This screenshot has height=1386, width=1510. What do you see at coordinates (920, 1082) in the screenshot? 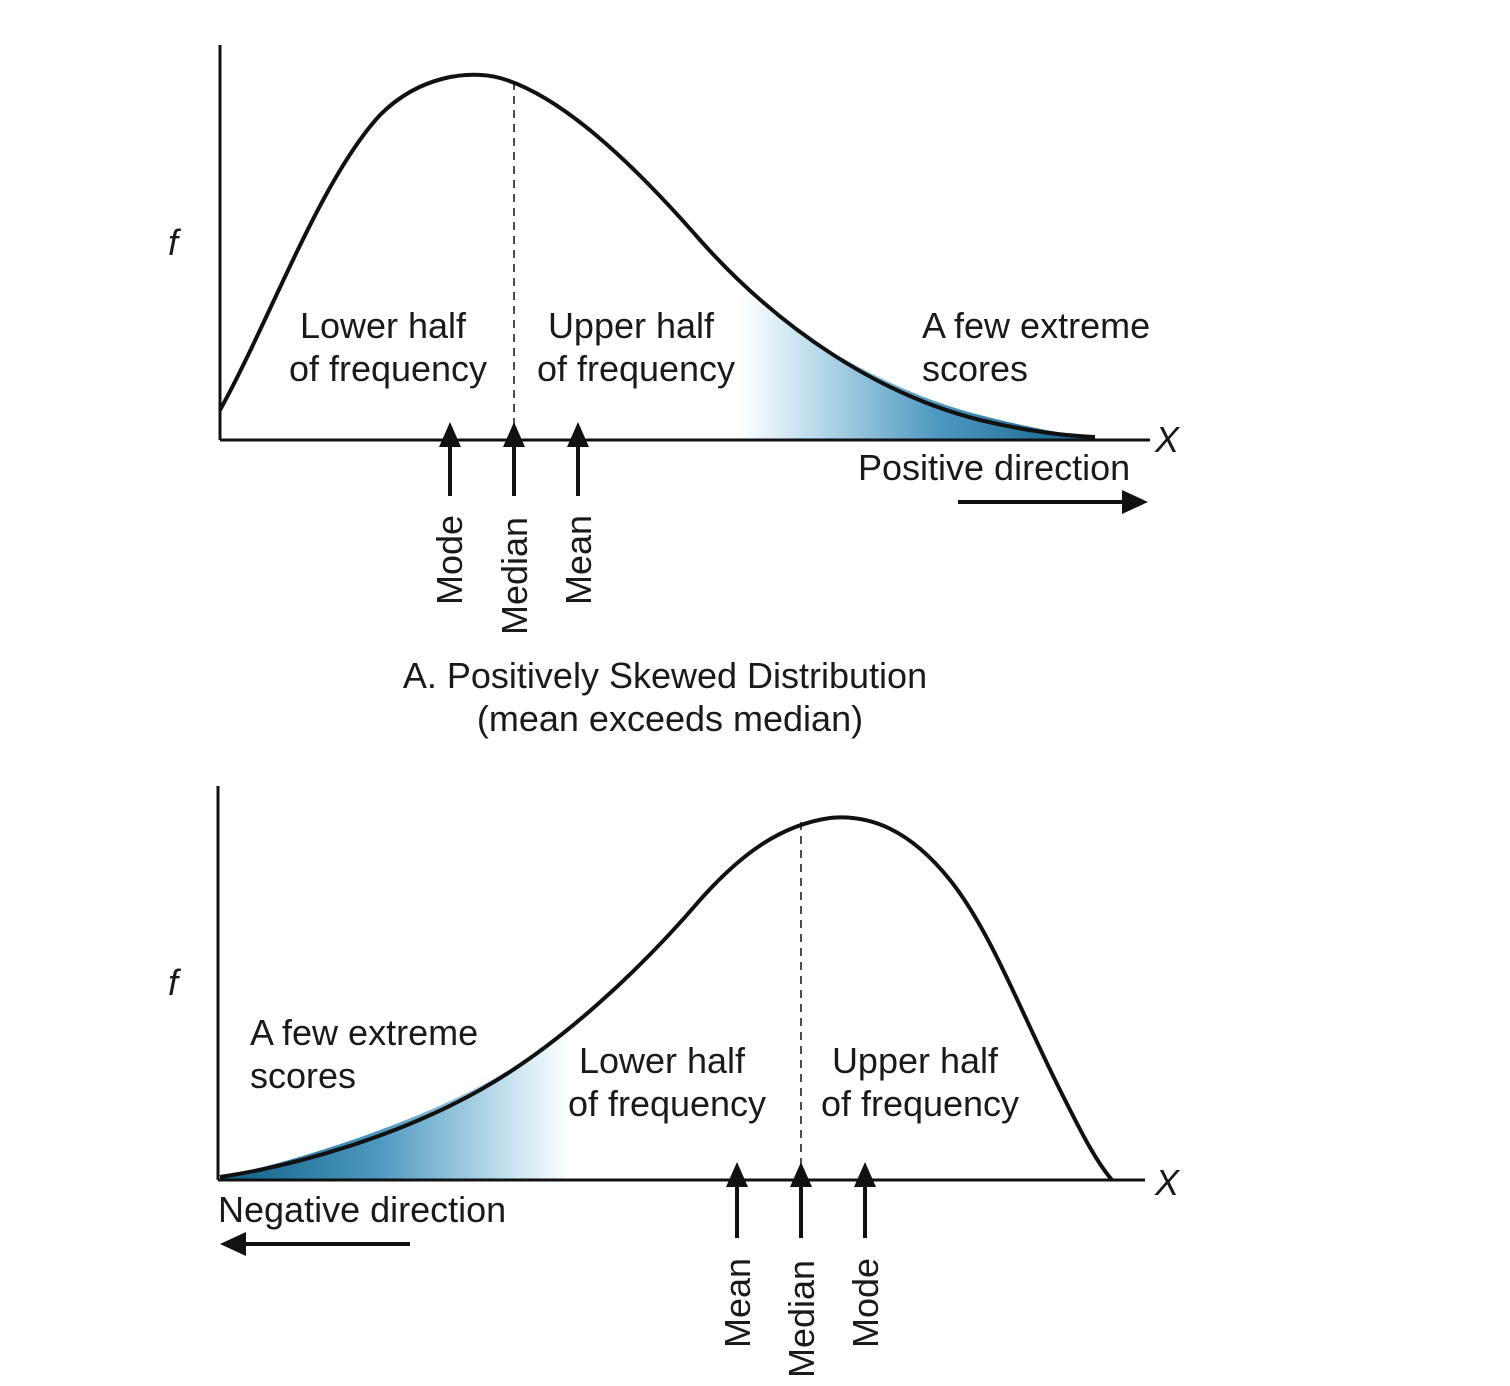
I see `panel-b-upper-half-label: Upper half of frequency` at bounding box center [920, 1082].